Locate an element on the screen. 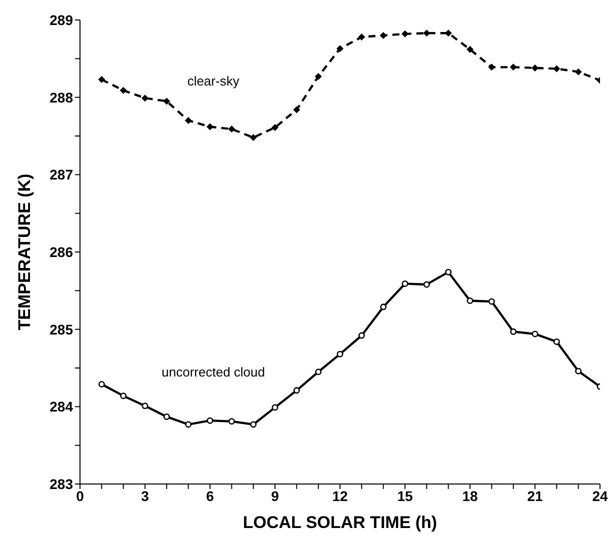 The width and height of the screenshot is (616, 550). x-tick-label: 18 is located at coordinates (470, 496).